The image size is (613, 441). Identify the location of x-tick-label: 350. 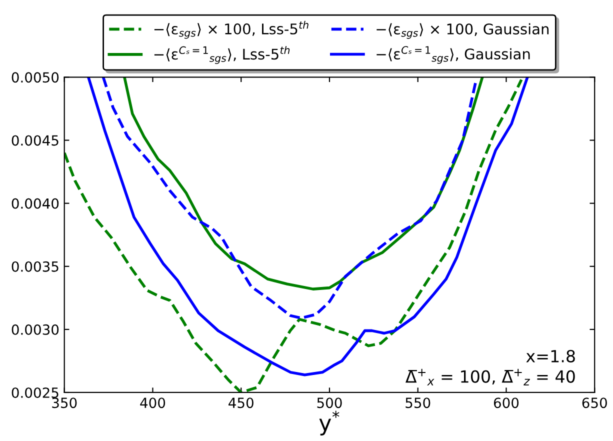
(64, 403).